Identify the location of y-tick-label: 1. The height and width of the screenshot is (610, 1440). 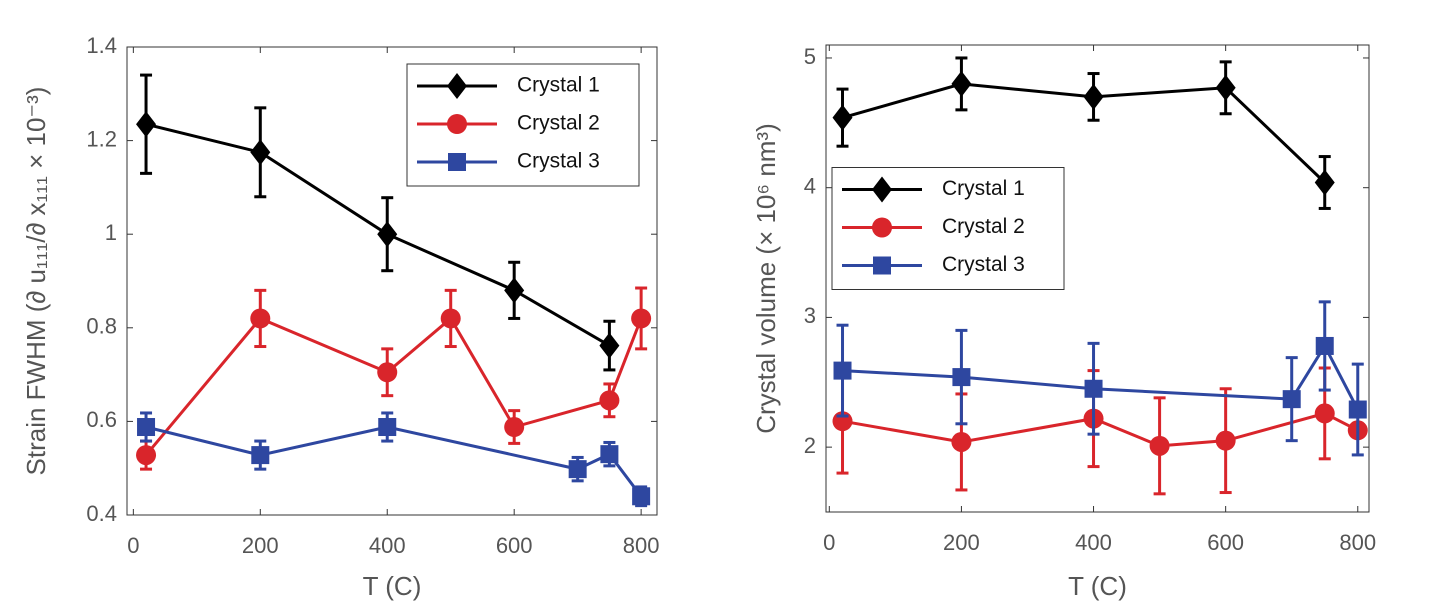
(111, 232).